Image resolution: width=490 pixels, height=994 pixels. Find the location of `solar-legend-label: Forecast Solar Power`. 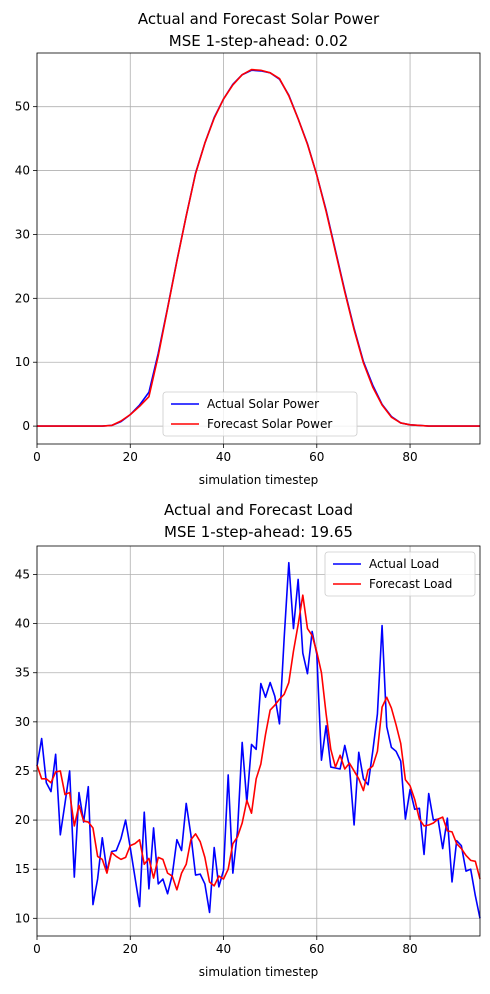

solar-legend-label: Forecast Solar Power is located at coordinates (269, 424).